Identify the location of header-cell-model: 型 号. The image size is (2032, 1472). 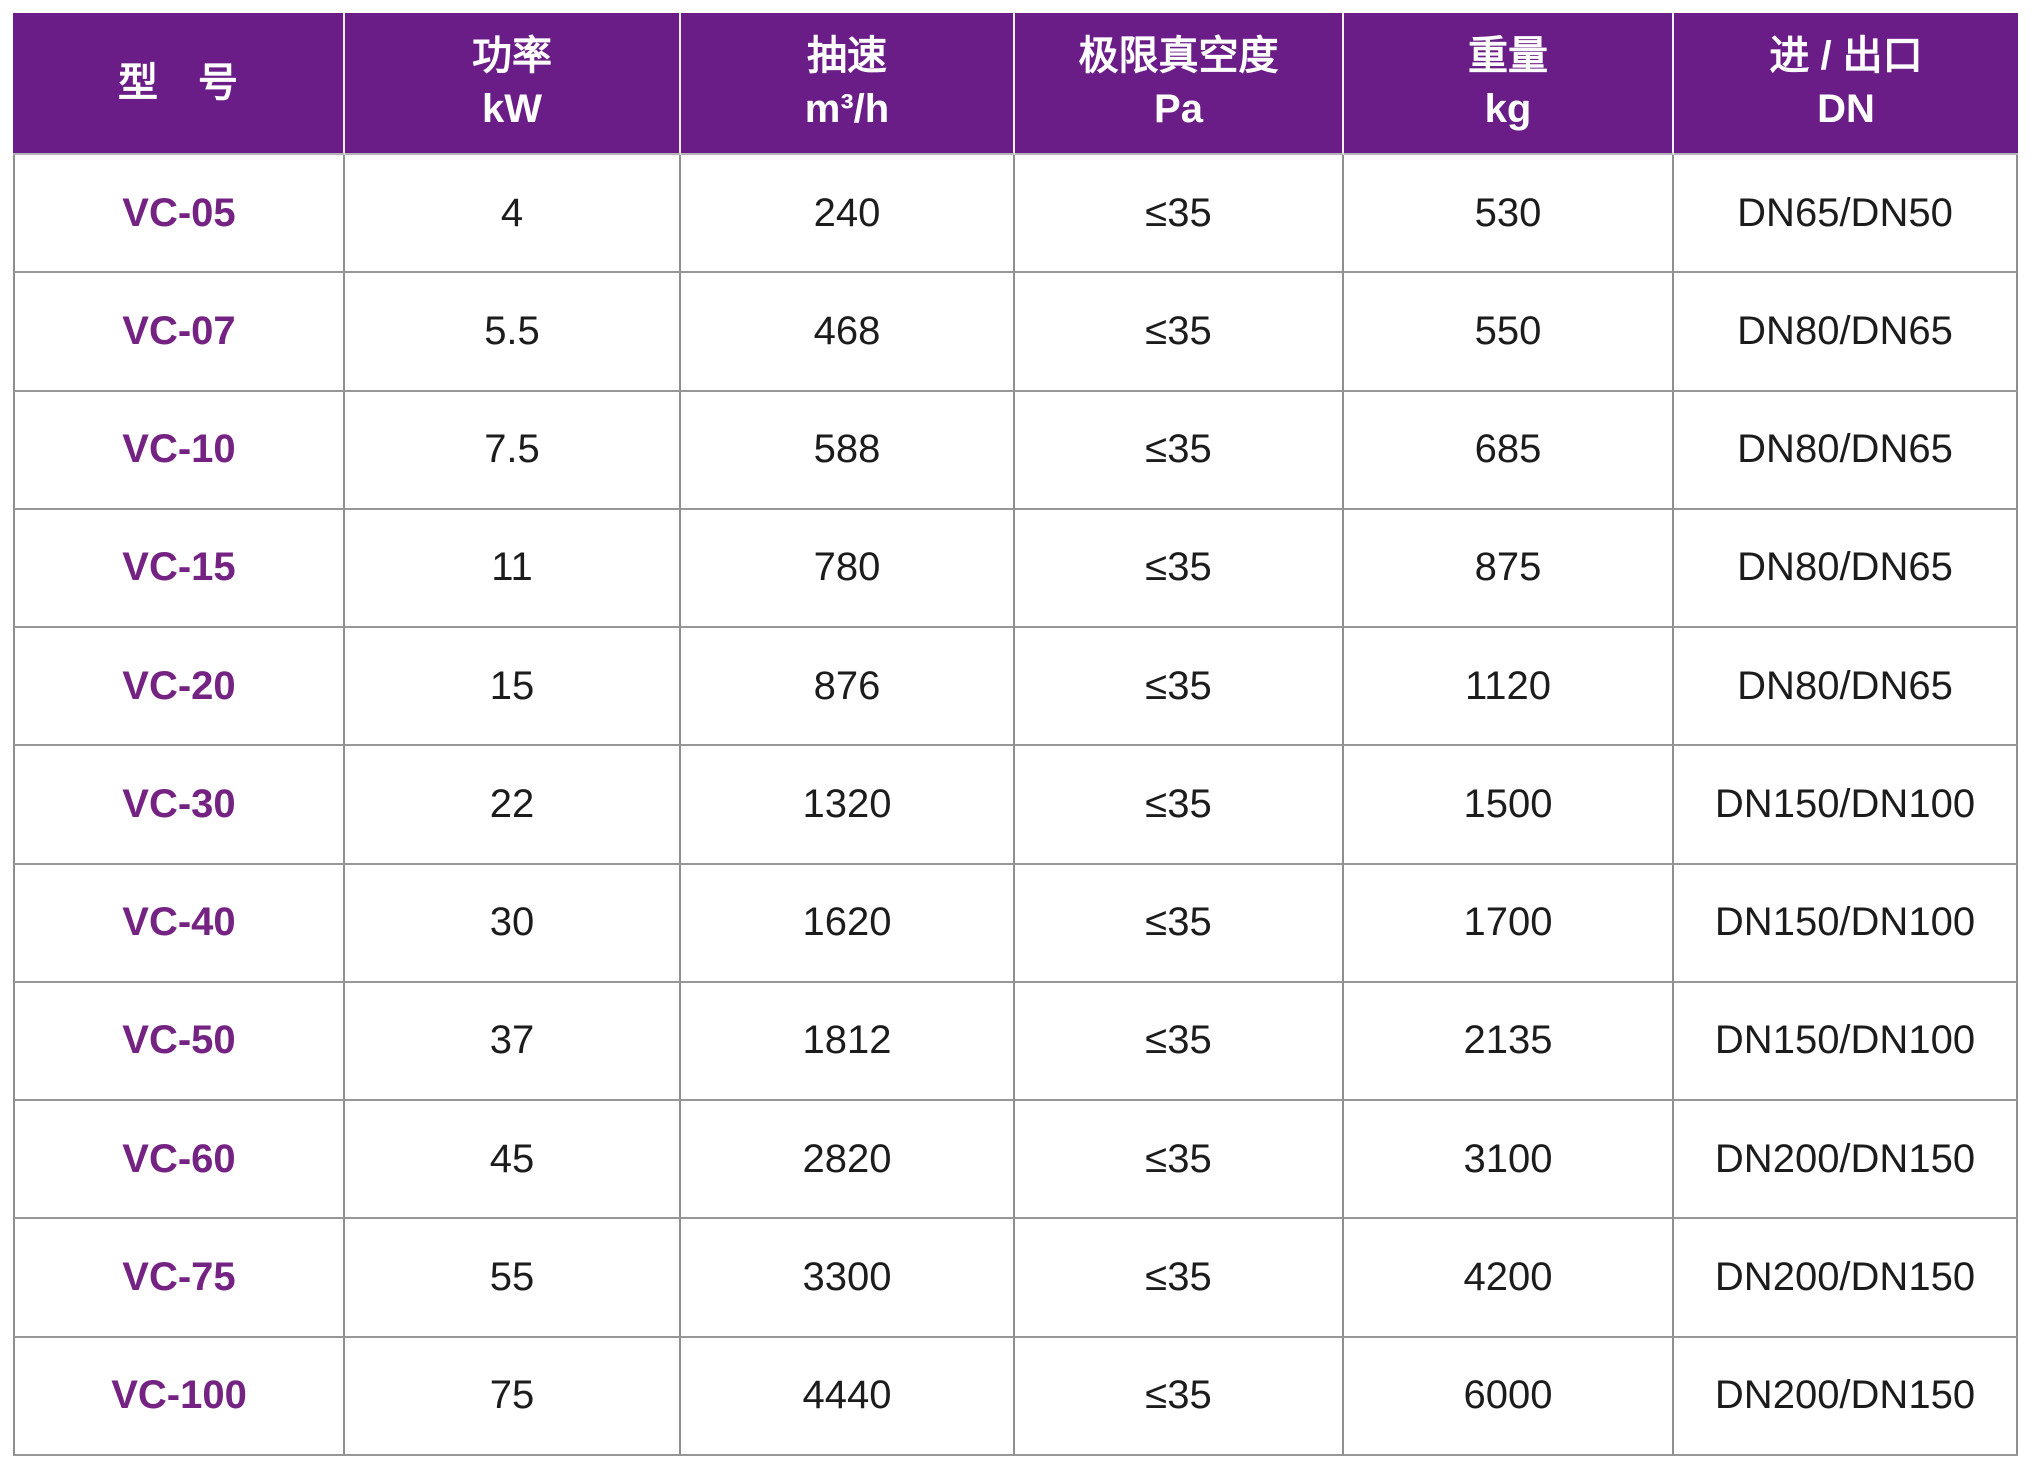
(179, 84).